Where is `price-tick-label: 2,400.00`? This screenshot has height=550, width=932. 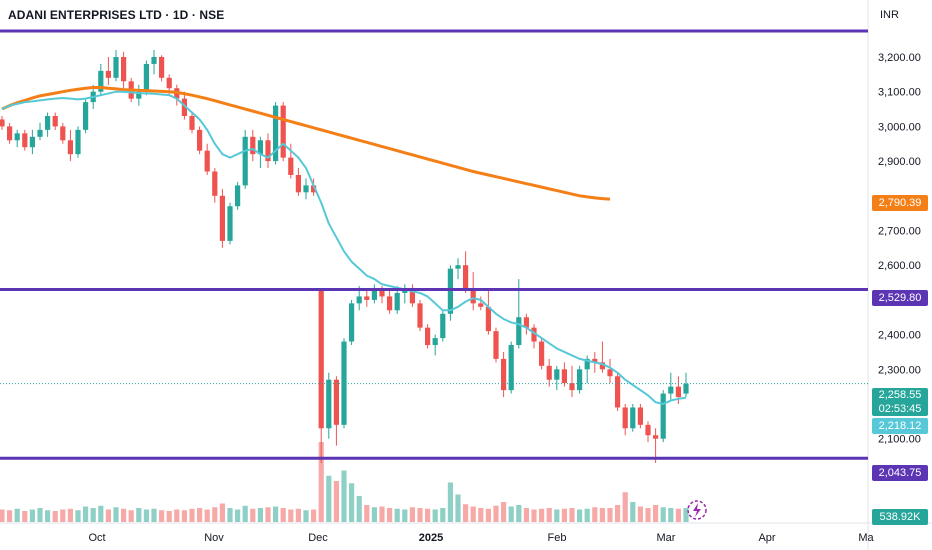 price-tick-label: 2,400.00 is located at coordinates (899, 336).